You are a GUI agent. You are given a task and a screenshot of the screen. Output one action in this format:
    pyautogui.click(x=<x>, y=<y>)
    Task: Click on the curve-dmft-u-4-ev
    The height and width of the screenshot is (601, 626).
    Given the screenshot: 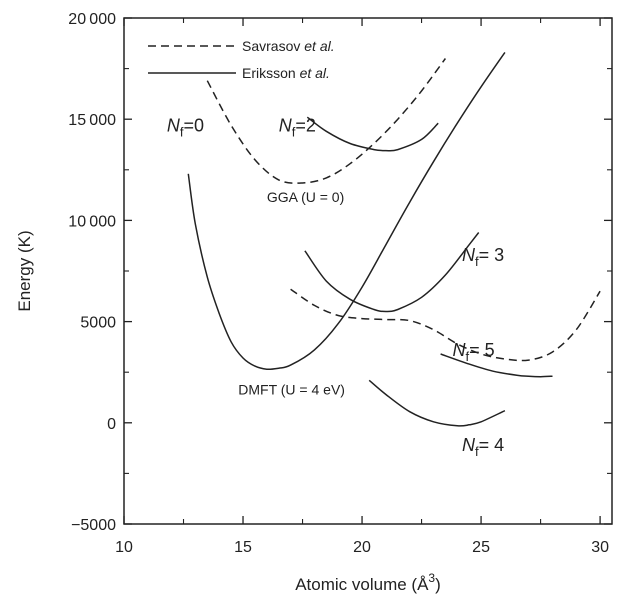 What is the action you would take?
    pyautogui.click(x=445, y=325)
    